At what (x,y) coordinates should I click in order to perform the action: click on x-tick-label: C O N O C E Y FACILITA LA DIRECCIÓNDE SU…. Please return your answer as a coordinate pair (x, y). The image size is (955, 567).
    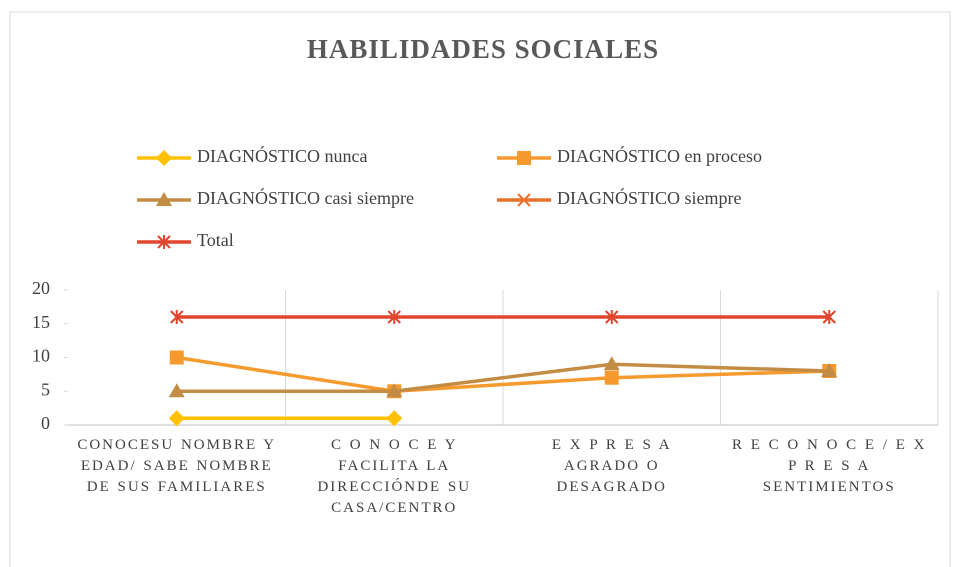
    Looking at the image, I should click on (394, 476).